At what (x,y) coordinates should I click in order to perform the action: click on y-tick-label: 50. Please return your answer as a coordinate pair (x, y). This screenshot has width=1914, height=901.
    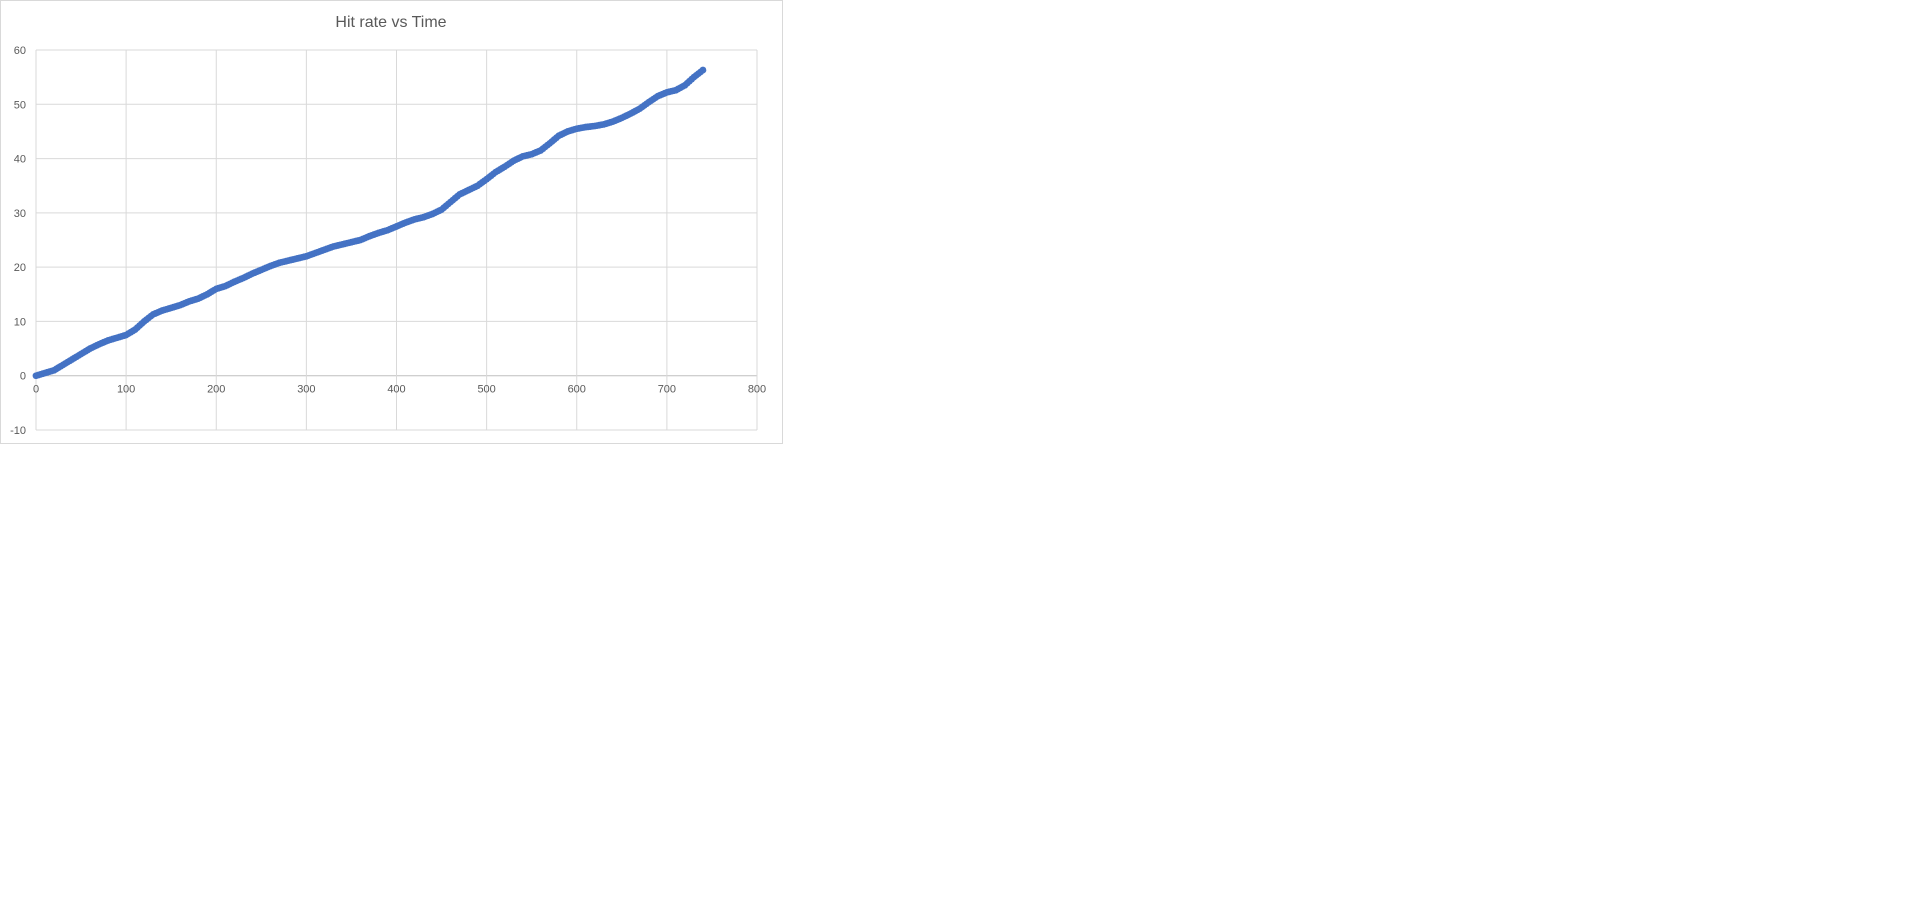
    Looking at the image, I should click on (20, 105).